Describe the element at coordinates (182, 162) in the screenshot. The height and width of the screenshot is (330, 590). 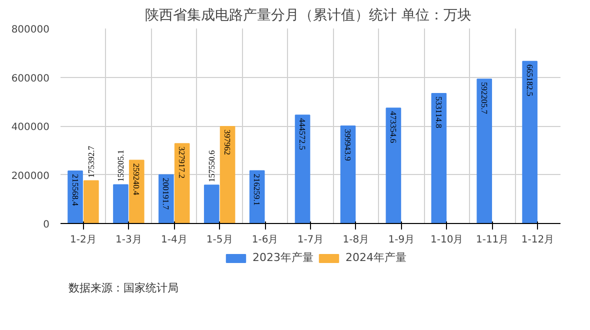
I see `data-label: 327917.2` at that location.